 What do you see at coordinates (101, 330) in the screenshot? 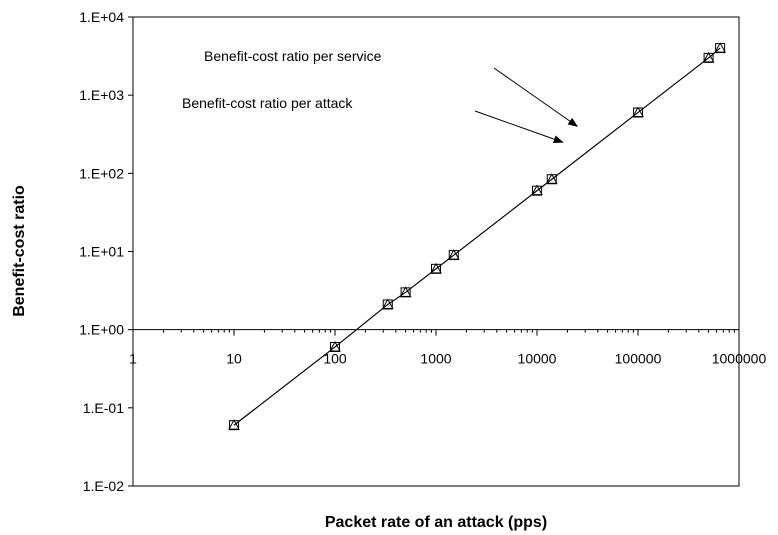
I see `y-tick-label: 1.E+00` at bounding box center [101, 330].